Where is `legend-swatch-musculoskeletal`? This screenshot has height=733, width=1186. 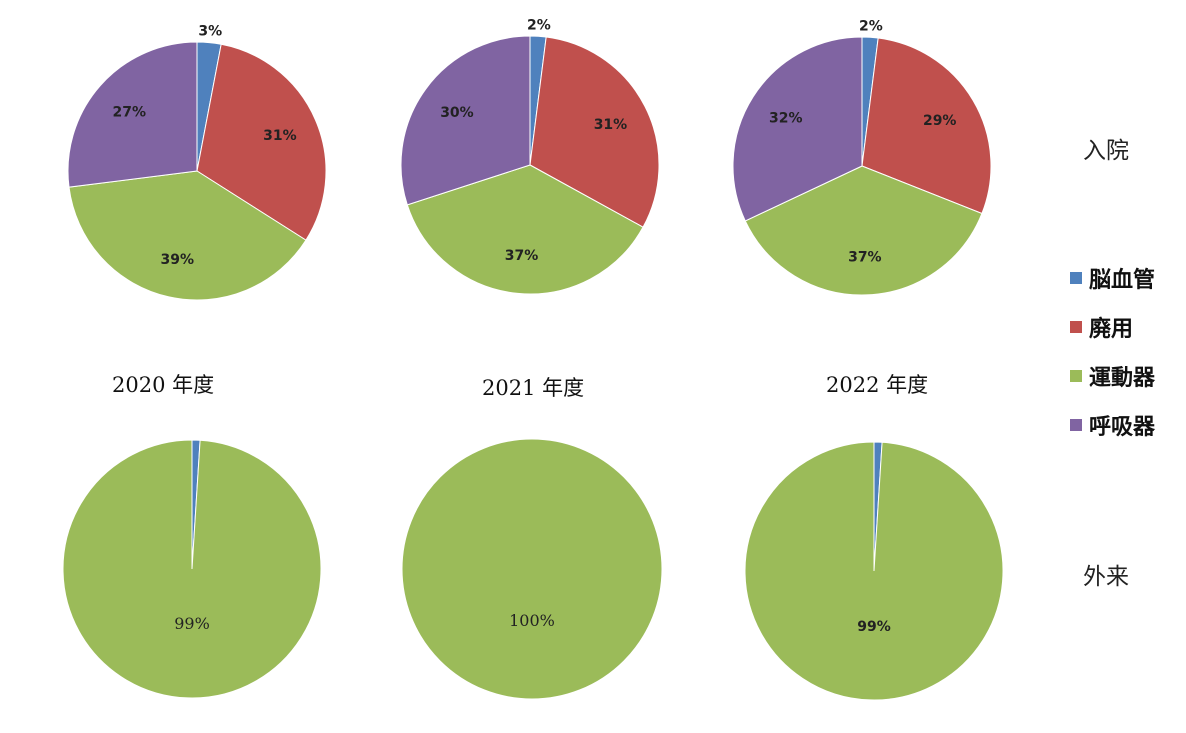
legend-swatch-musculoskeletal is located at coordinates (1076, 375).